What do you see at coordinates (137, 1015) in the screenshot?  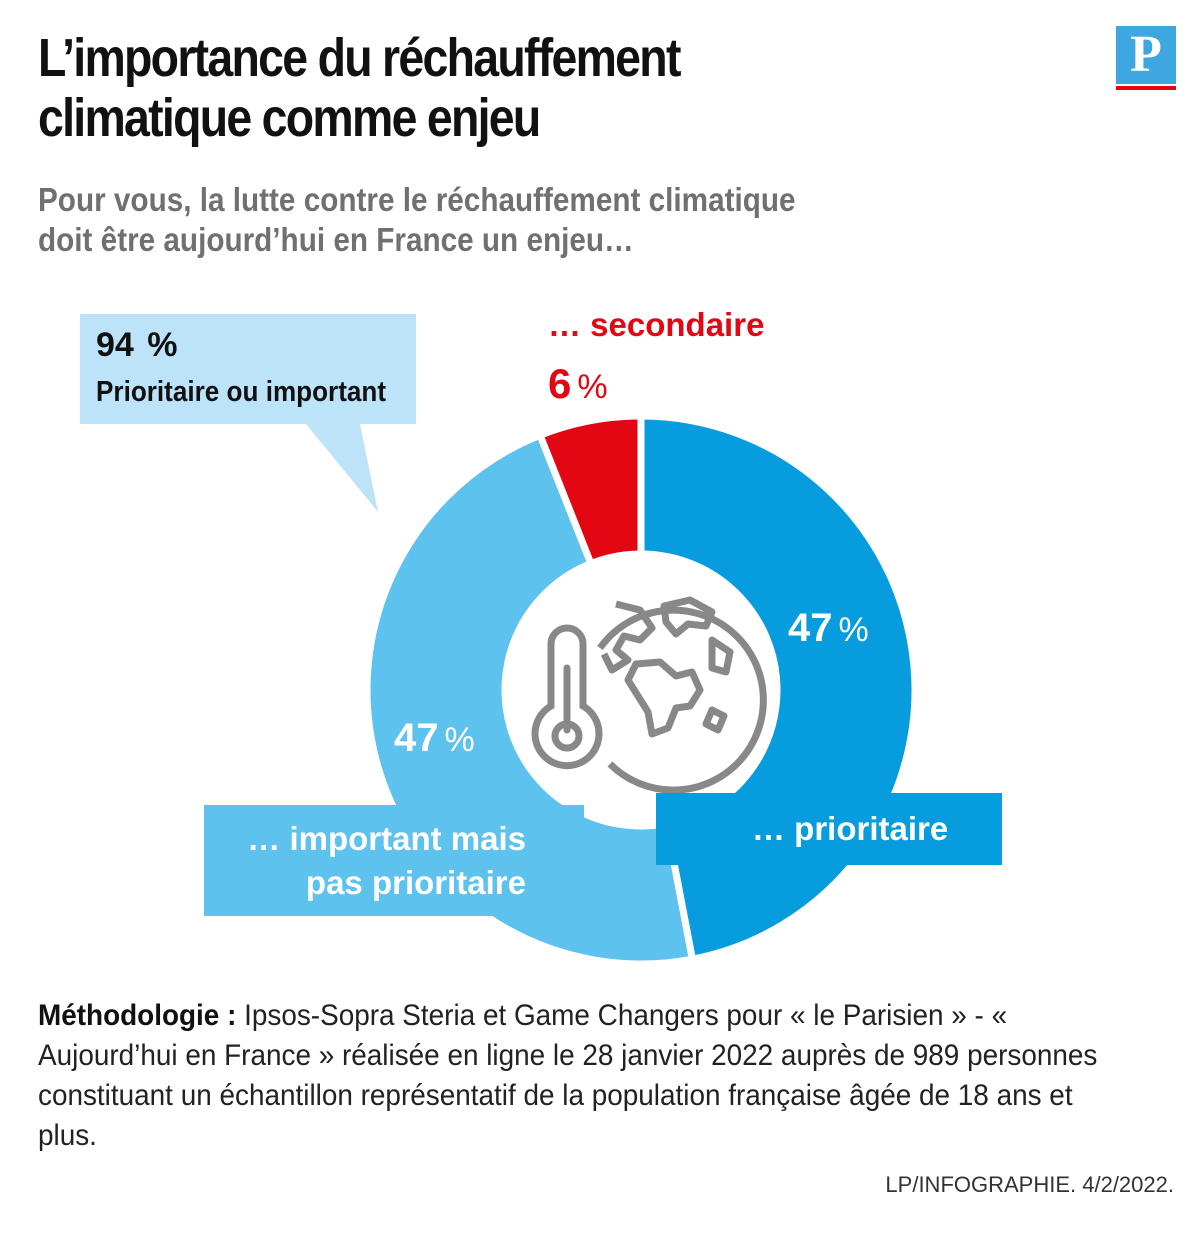 I see `methodology-label: Méthodologie :` at bounding box center [137, 1015].